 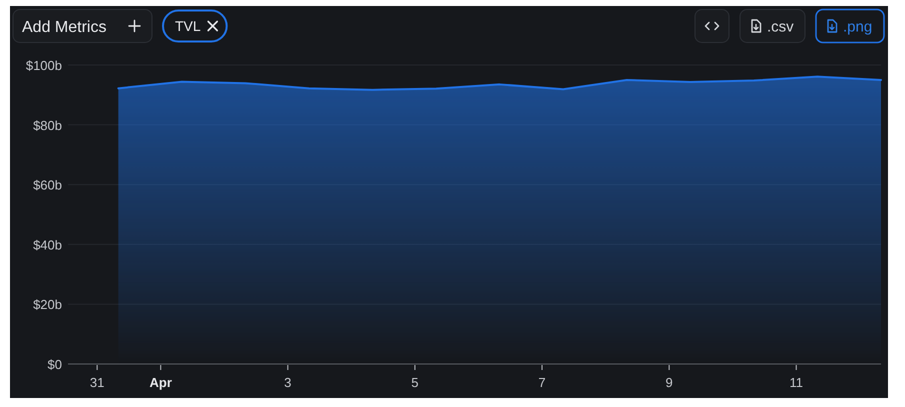 What do you see at coordinates (797, 382) in the screenshot?
I see `x-tick-label: 11` at bounding box center [797, 382].